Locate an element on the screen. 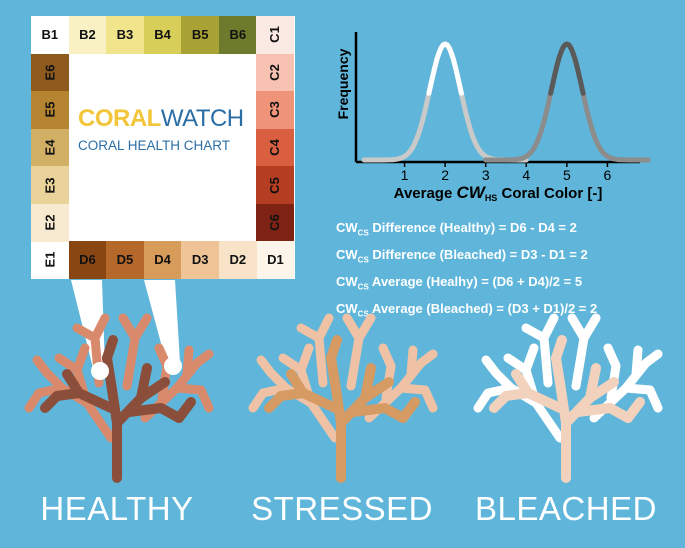  x-axis-label: Average CWHS Coral Color [-] is located at coordinates (498, 193).